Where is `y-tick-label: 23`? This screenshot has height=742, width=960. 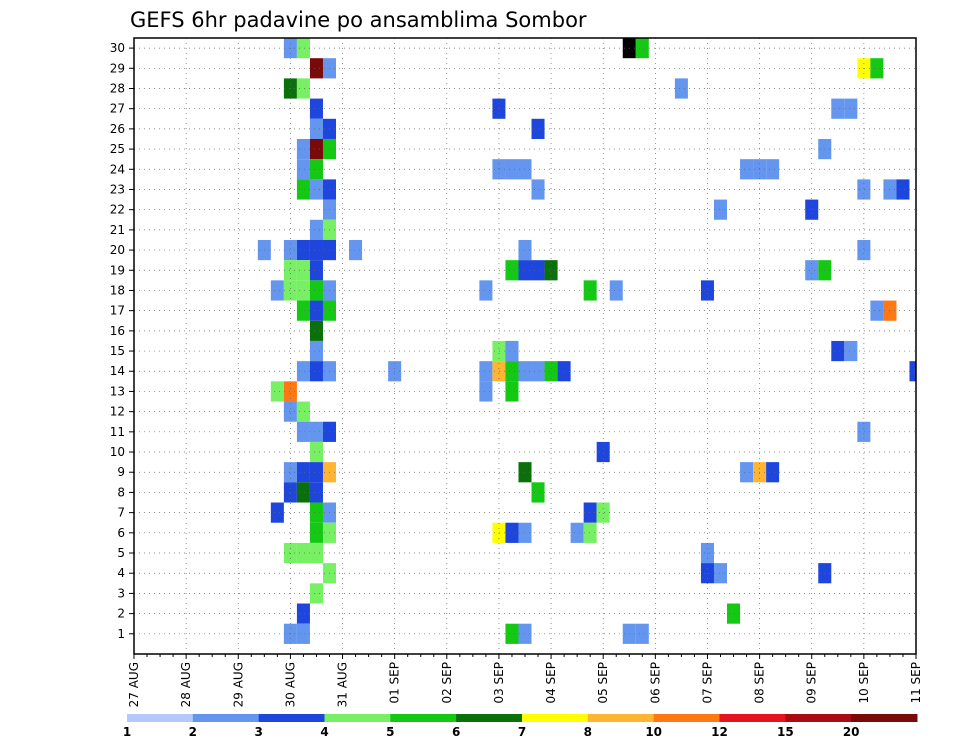
y-tick-label: 23 is located at coordinates (117, 189).